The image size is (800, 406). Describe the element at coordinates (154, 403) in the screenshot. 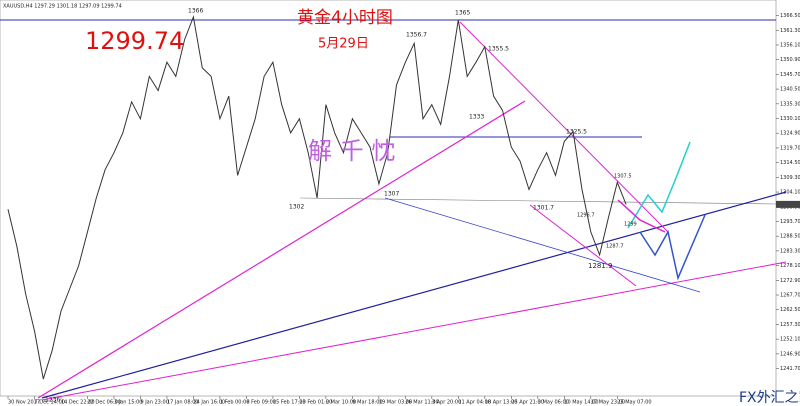

I see `x-tick-label: 9 Jan 23:00` at that location.